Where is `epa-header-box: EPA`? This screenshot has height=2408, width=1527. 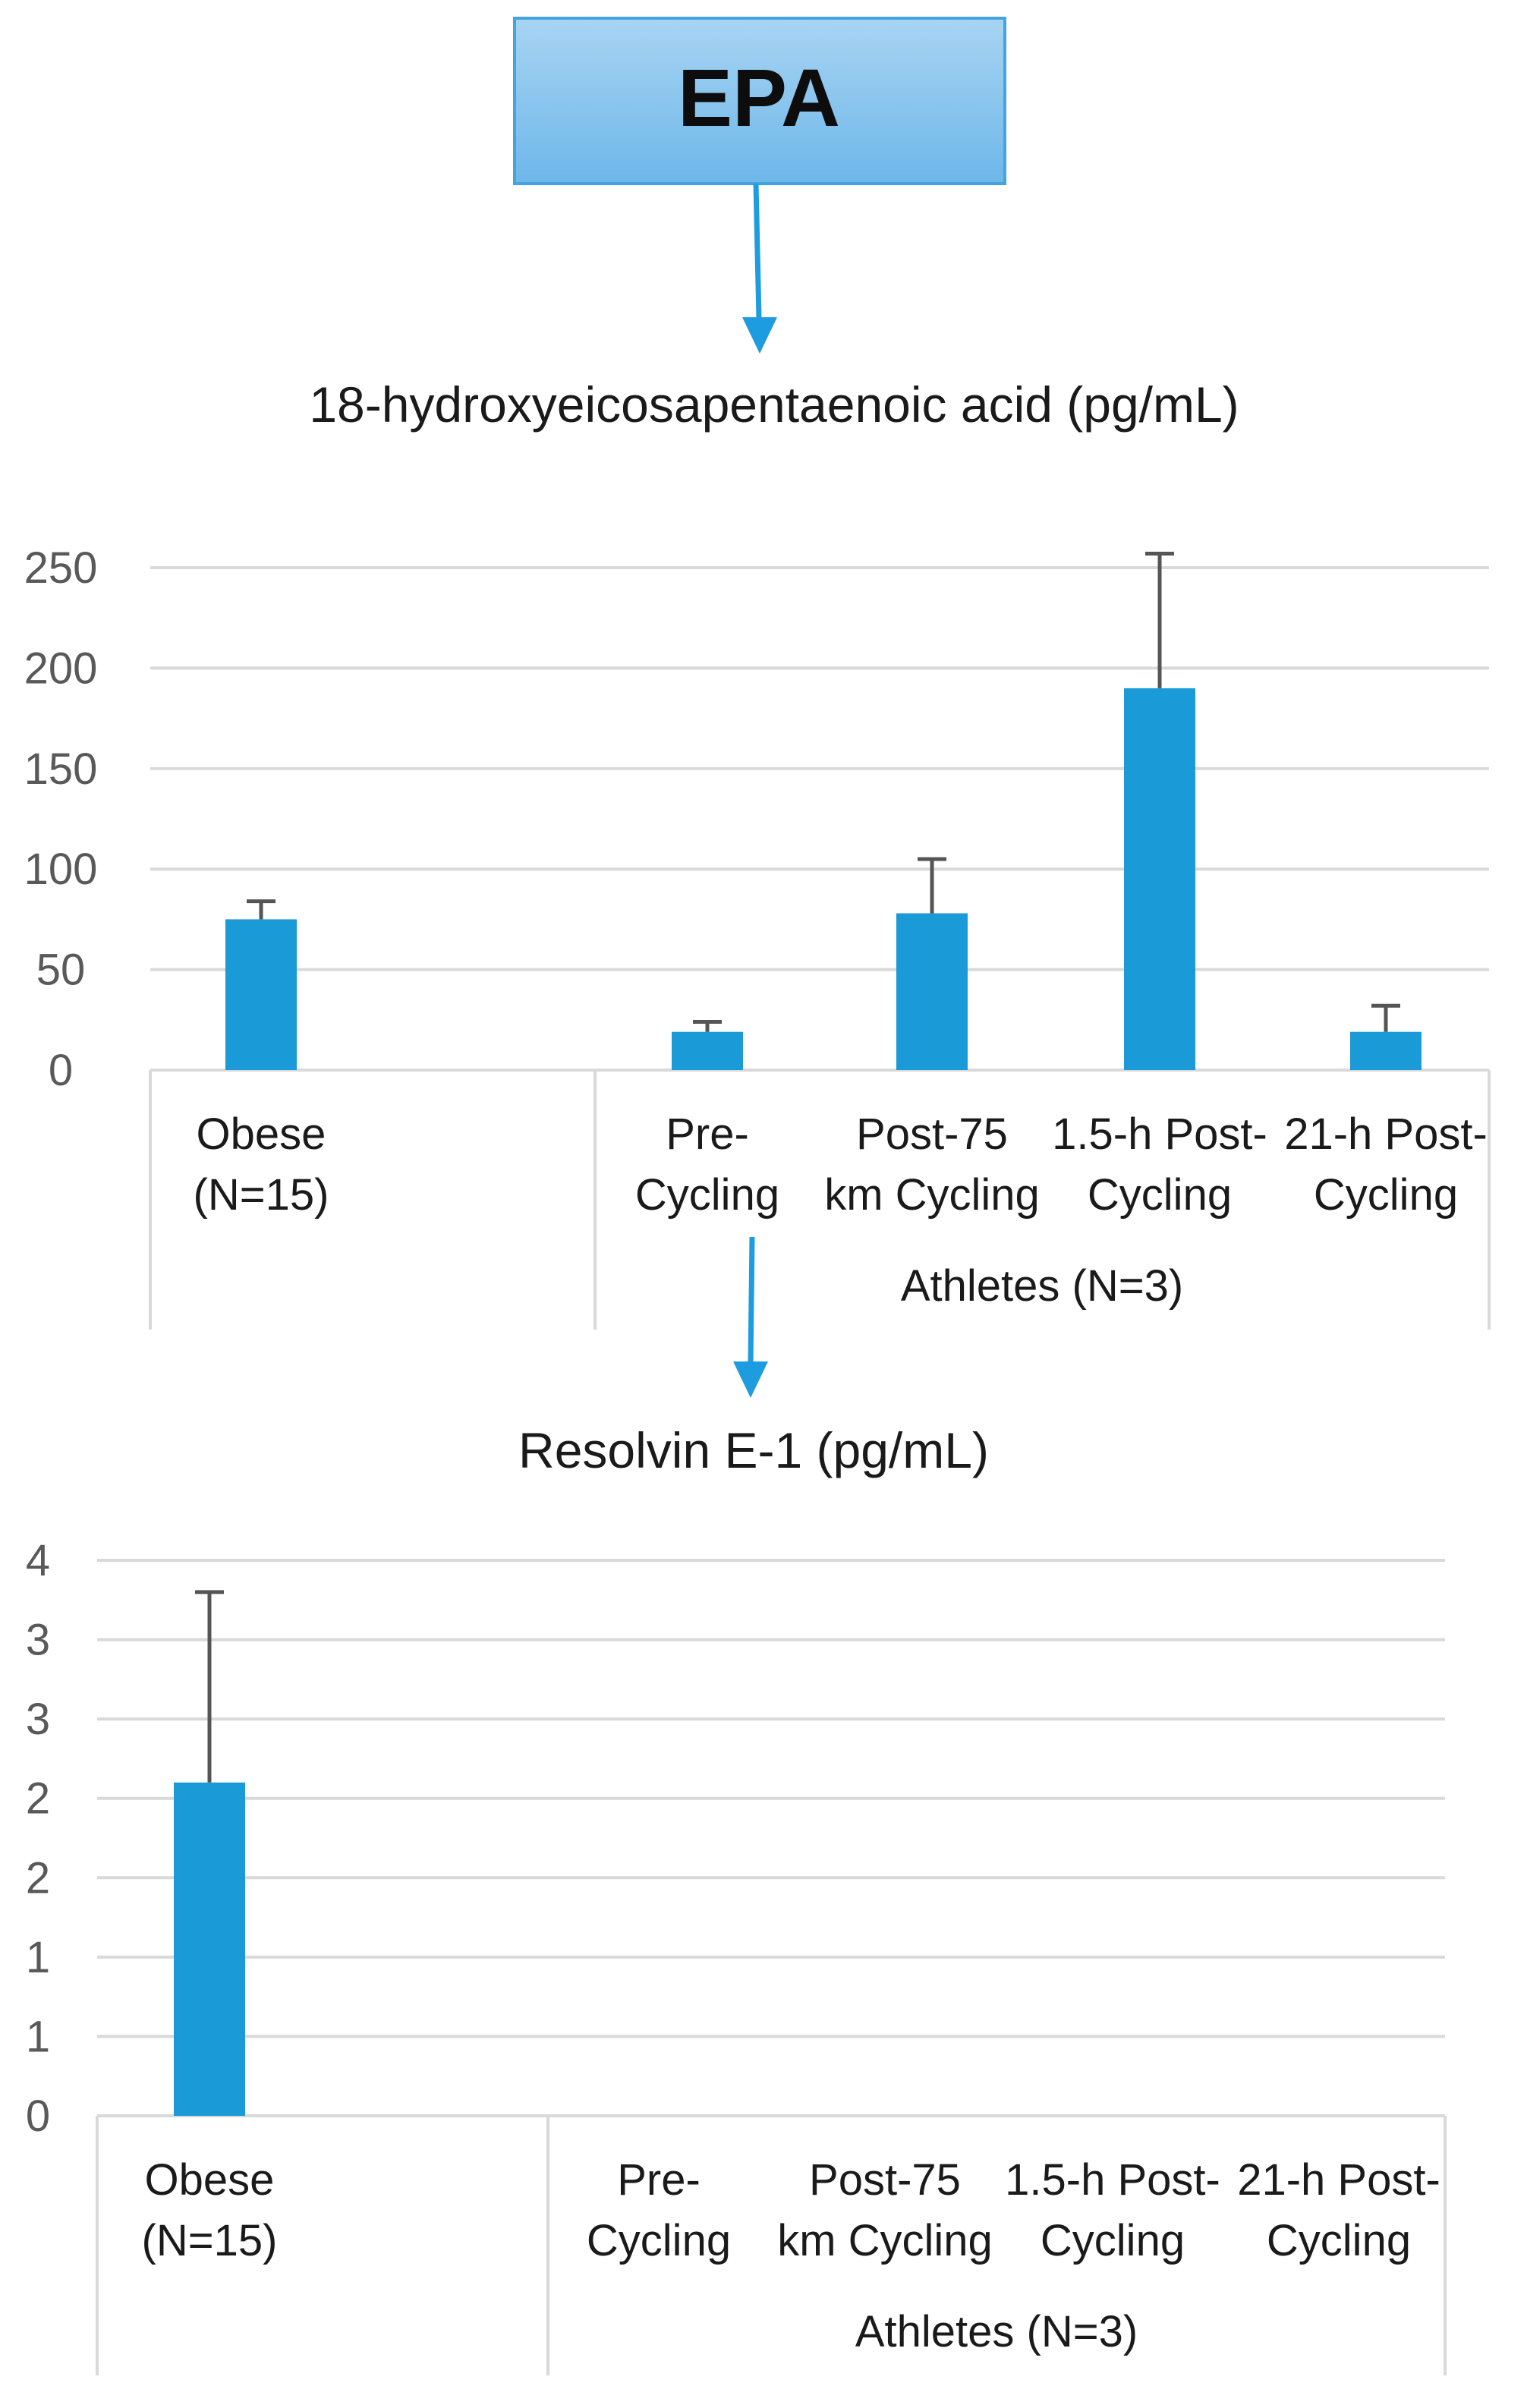
epa-header-box: EPA is located at coordinates (759, 101).